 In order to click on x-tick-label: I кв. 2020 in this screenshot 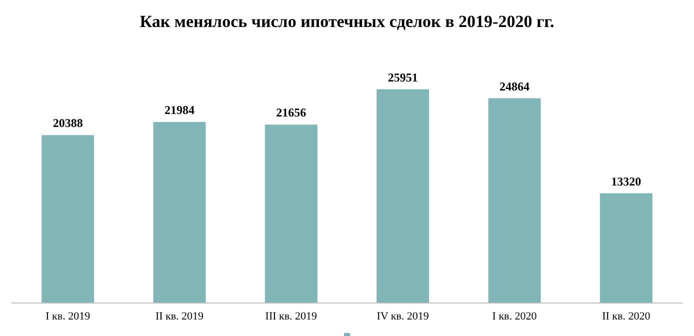, I will do `click(515, 316)`.